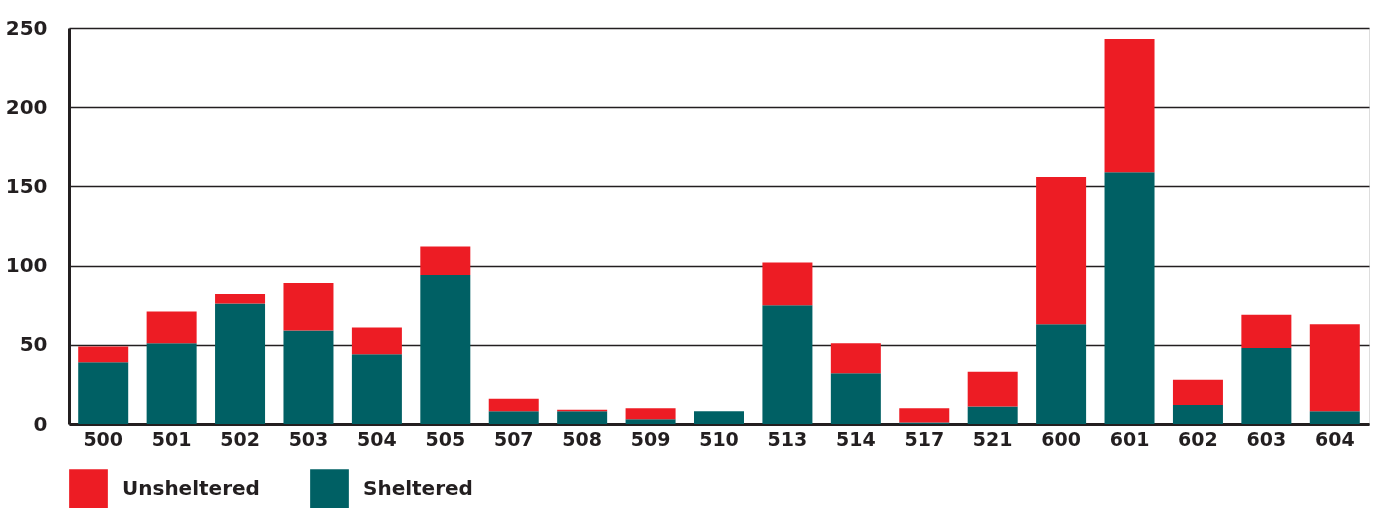 This screenshot has height=510, width=1389. What do you see at coordinates (377, 438) in the screenshot?
I see `x-tick-label: 504` at bounding box center [377, 438].